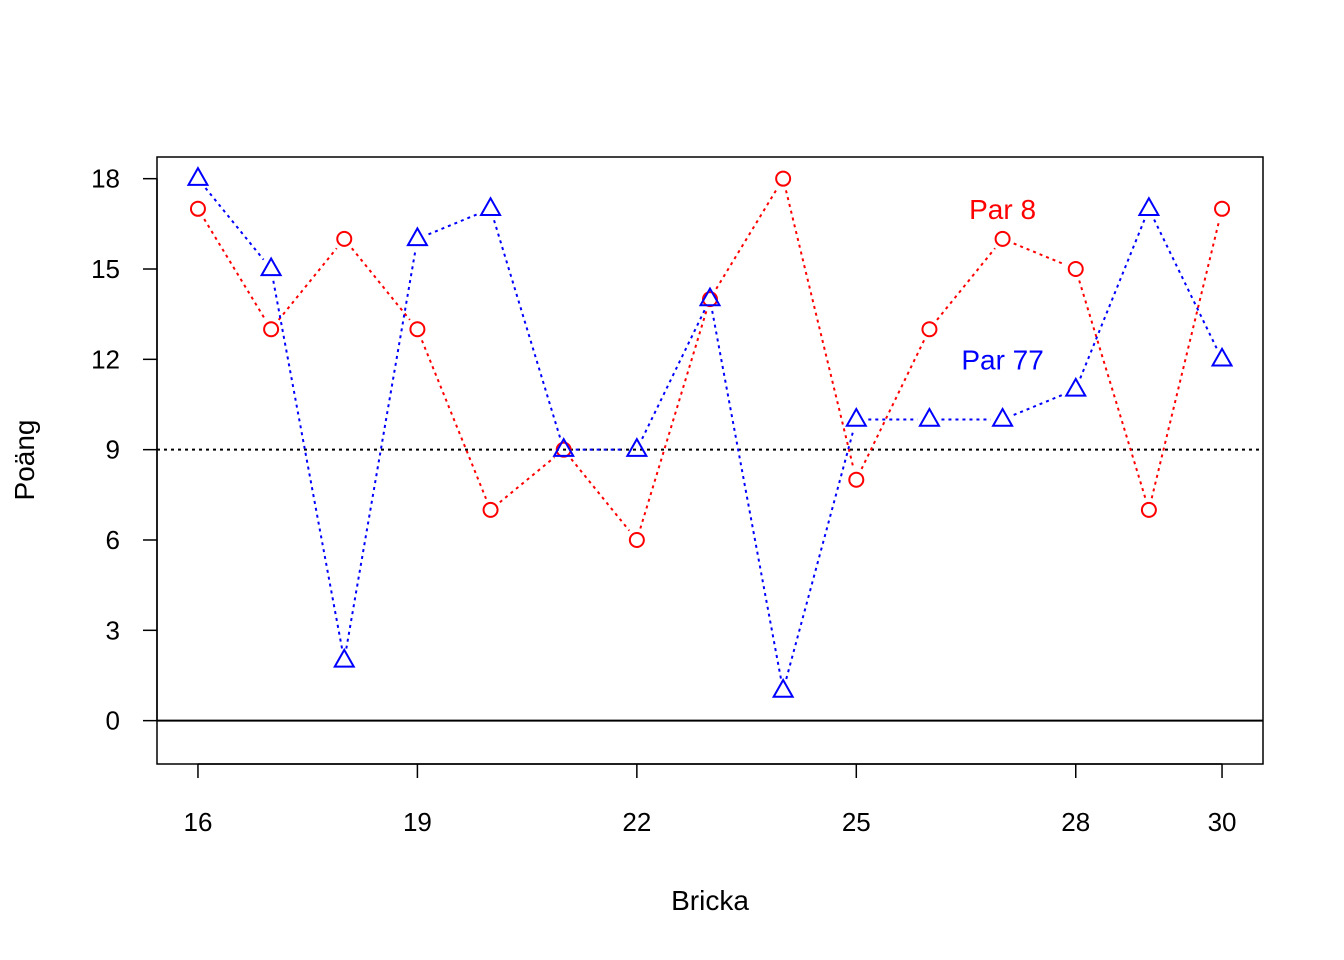  I want to click on x-tick-label-5: 30, so click(1222, 822).